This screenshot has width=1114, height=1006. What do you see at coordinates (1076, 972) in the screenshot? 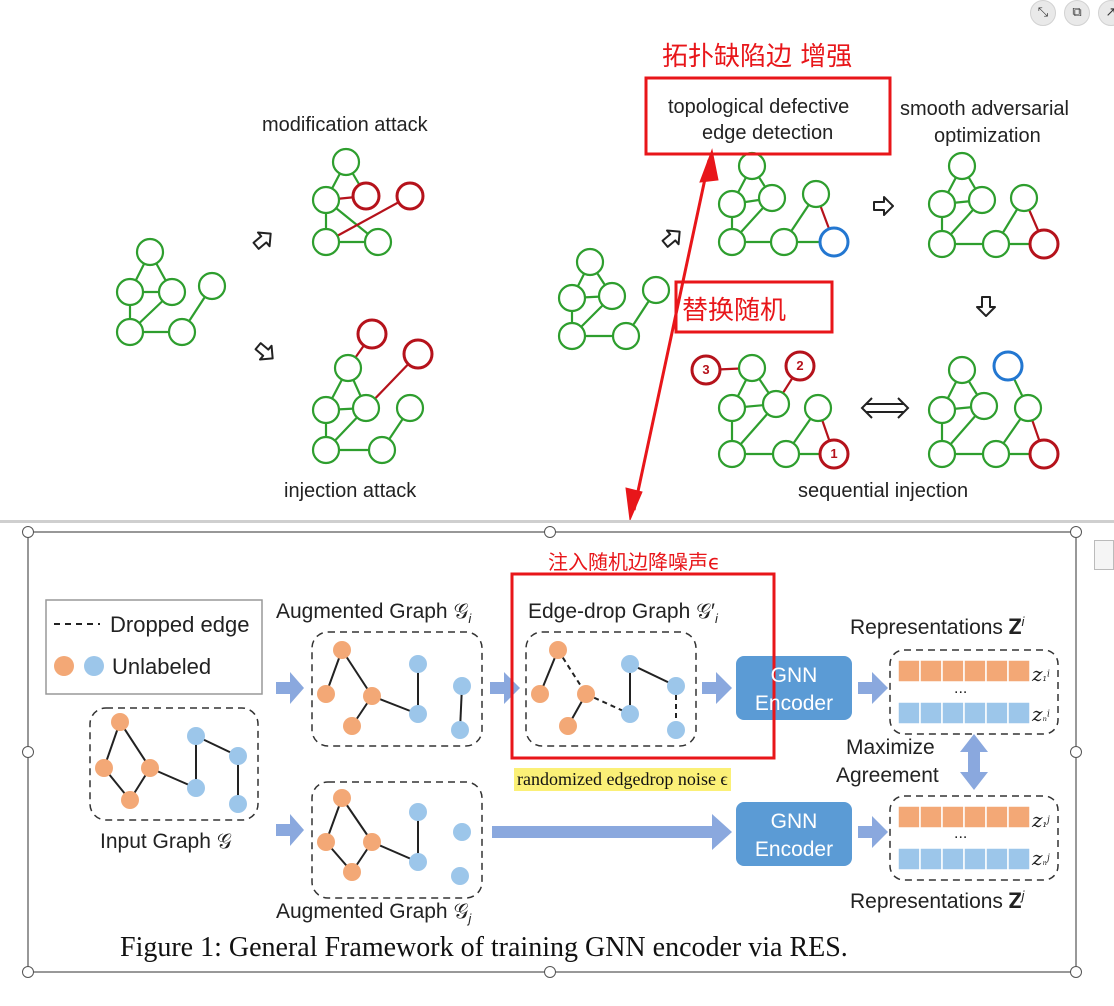
I see `resize-handle-br` at bounding box center [1076, 972].